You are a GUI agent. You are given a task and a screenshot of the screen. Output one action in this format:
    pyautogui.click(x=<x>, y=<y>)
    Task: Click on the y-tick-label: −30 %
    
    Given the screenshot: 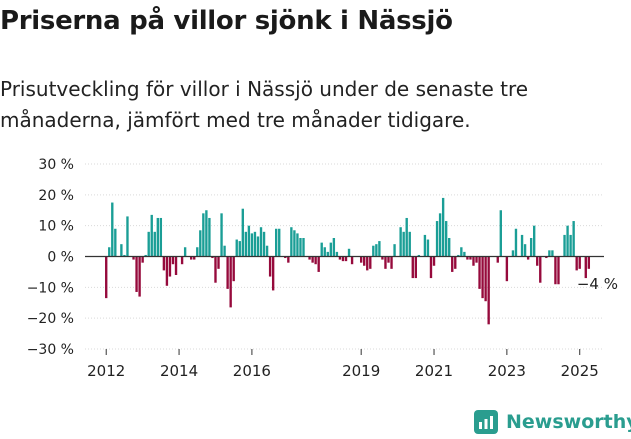 What is the action you would take?
    pyautogui.click(x=50, y=350)
    